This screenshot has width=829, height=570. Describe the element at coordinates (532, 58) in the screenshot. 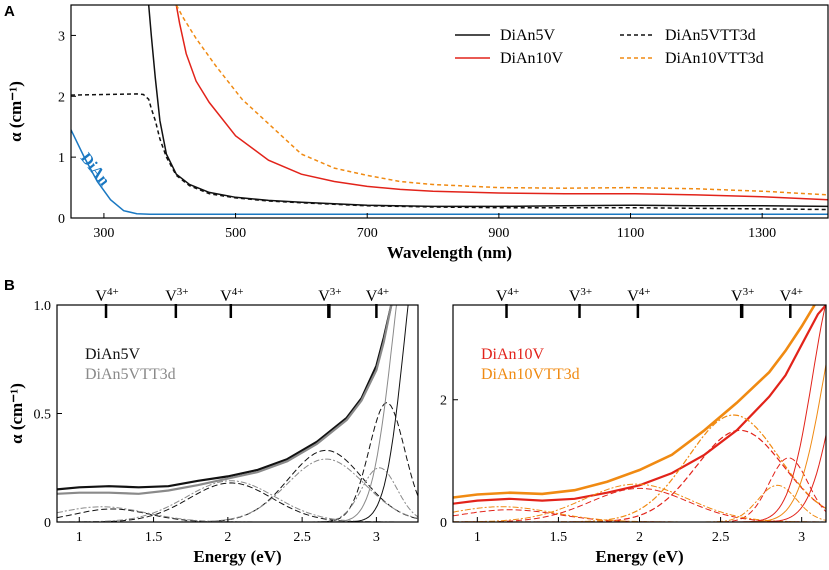

I see `chart0-legend-label-1: DiAn10V` at that location.